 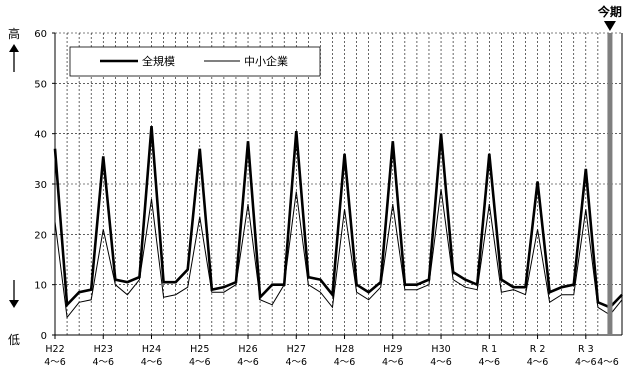 What do you see at coordinates (266, 61) in the screenshot?
I see `legend-label-sme: 中小企業` at bounding box center [266, 61].